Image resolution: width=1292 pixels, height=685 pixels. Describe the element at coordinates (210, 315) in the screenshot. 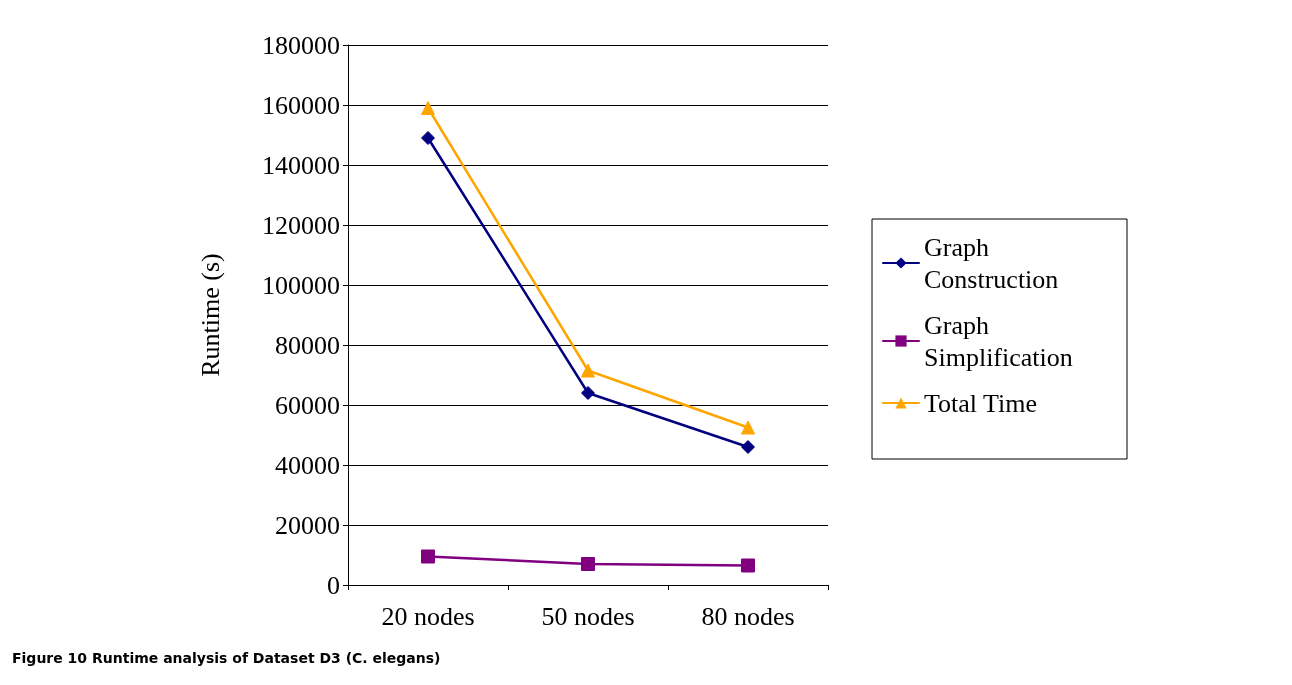

I see `y-axis-title: Runtime (s)` at that location.